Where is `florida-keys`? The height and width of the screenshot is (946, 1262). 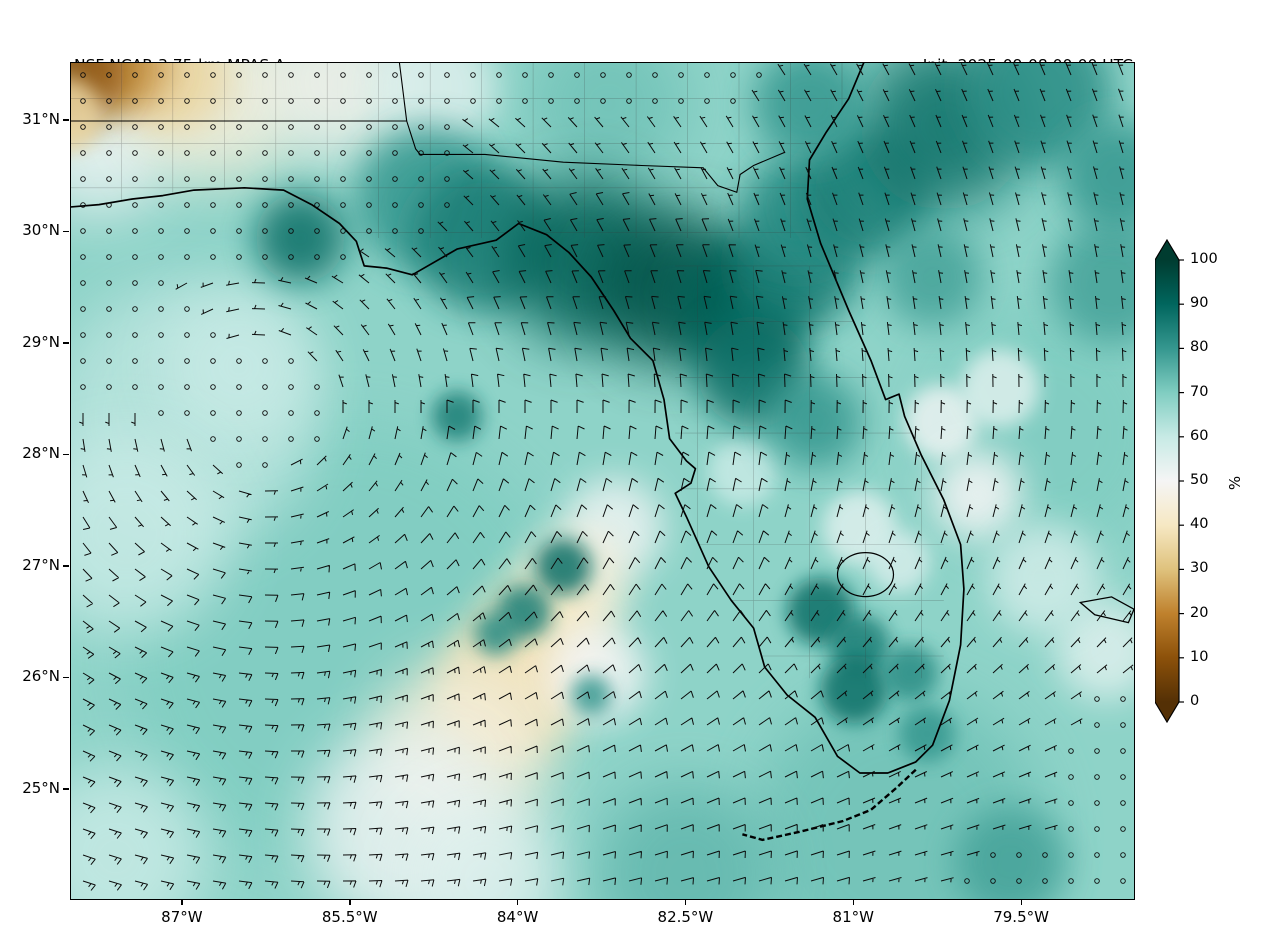
florida-keys is located at coordinates (829, 805).